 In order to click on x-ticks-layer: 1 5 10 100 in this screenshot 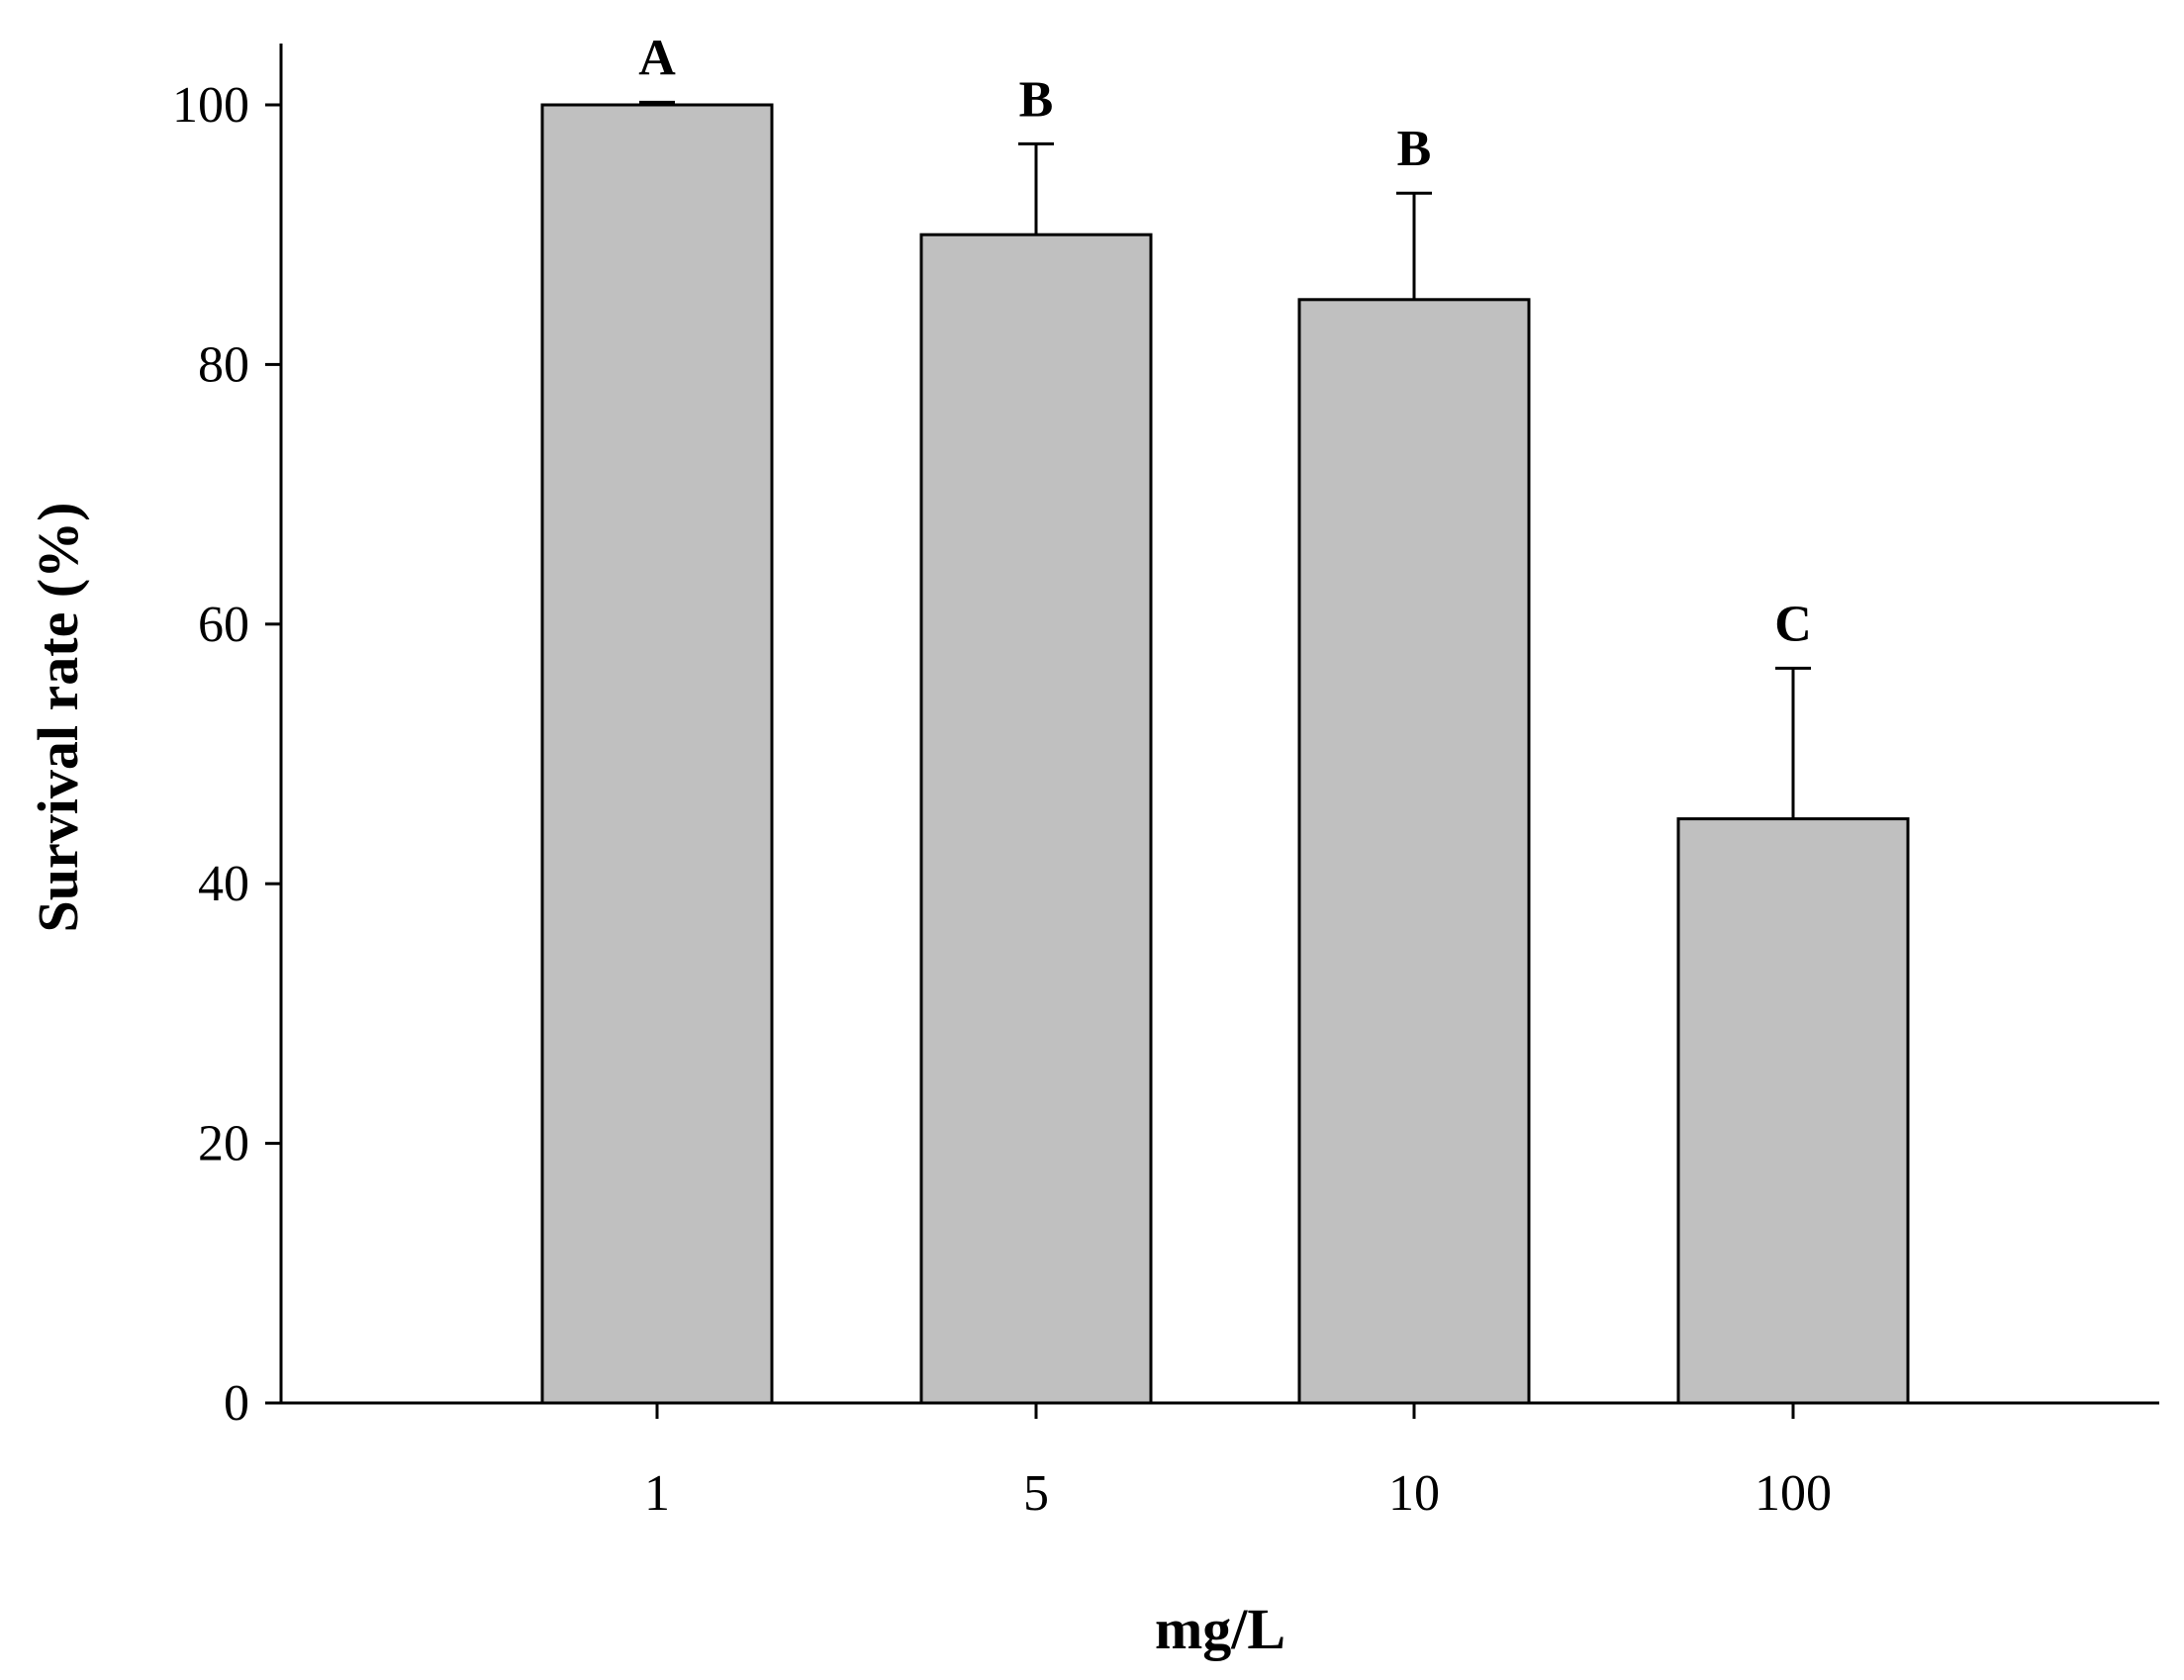, I will do `click(1238, 1462)`.